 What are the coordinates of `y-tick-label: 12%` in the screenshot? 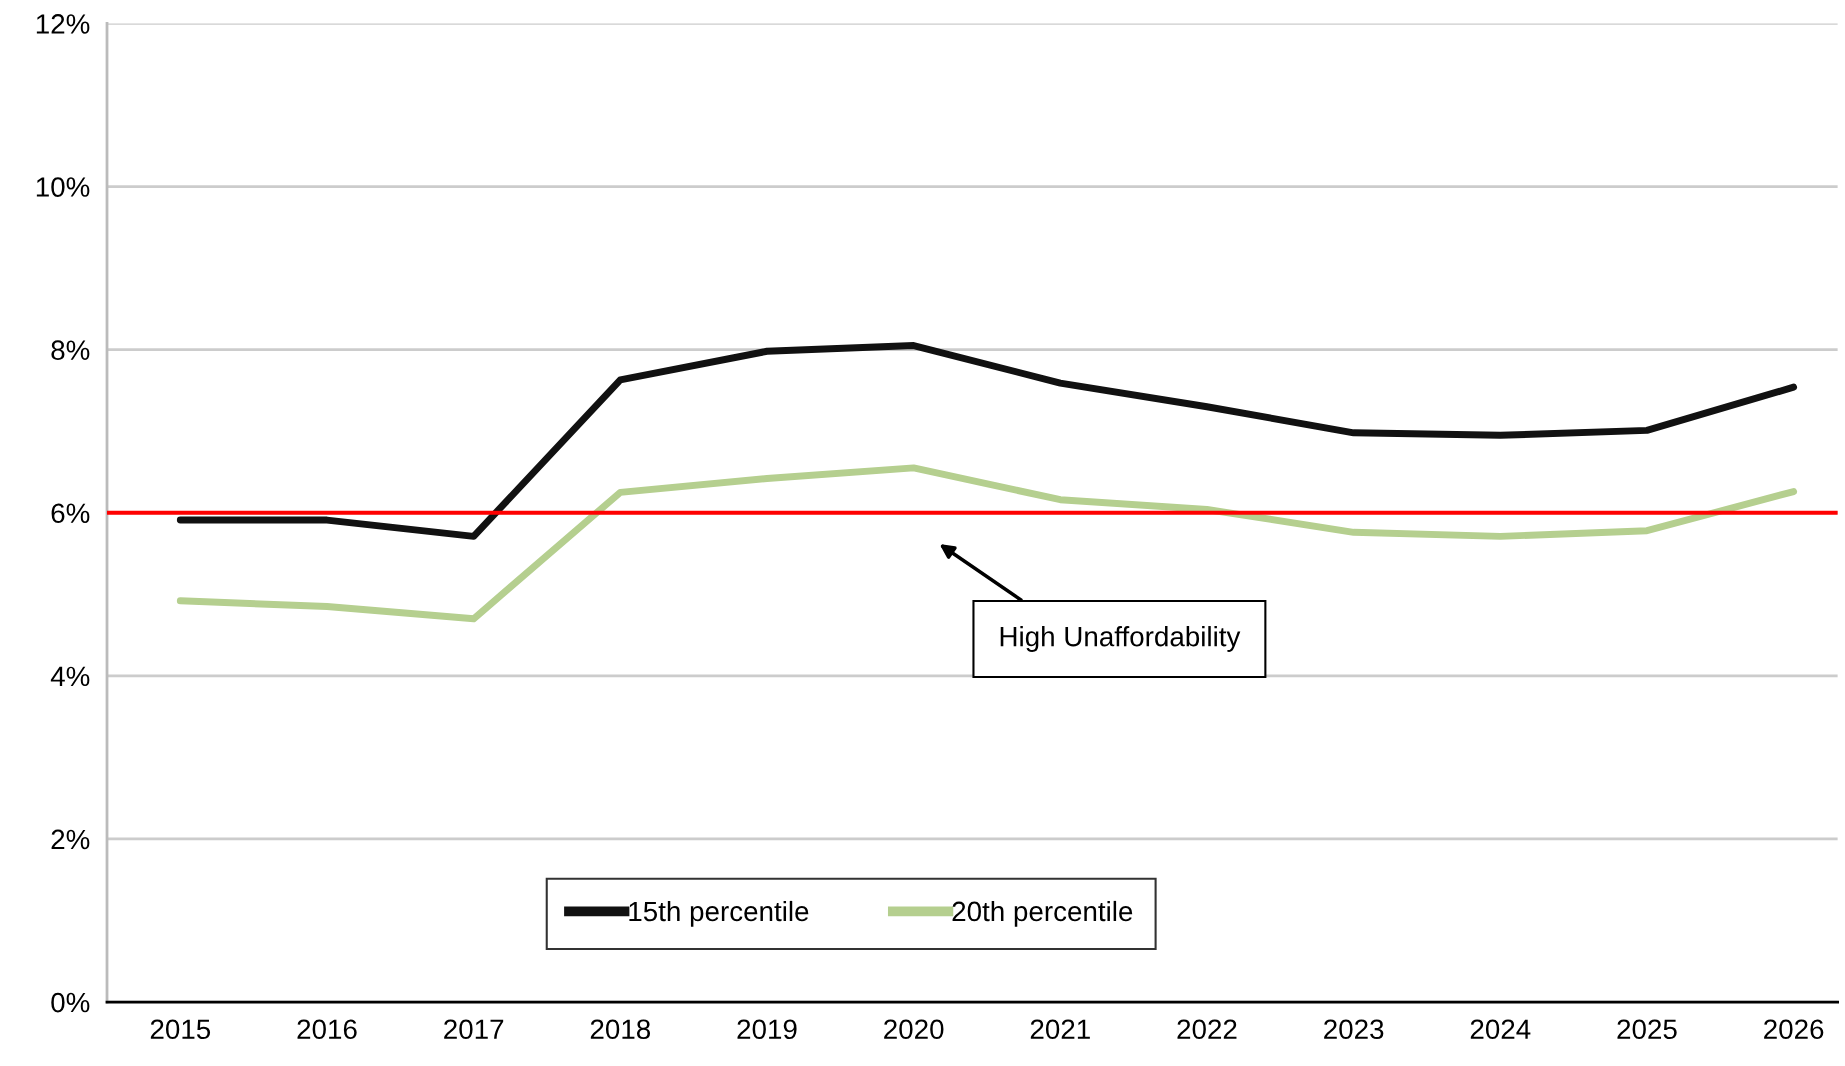 It's located at (63, 24).